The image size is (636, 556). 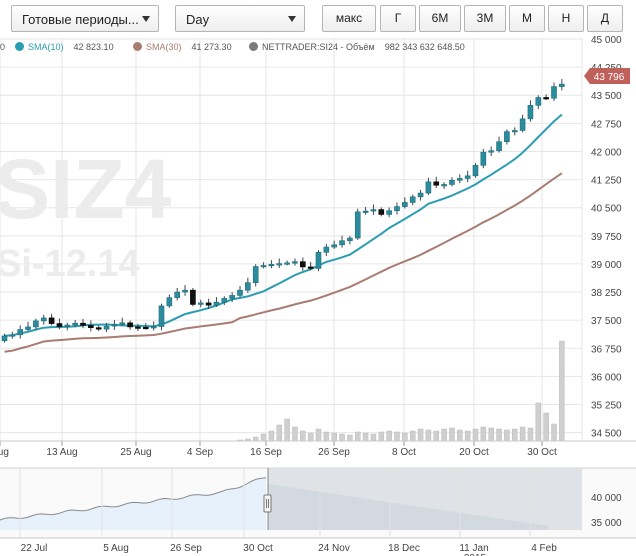 I want to click on legend-volume-value: 982 343 632 648.50, so click(x=424, y=47).